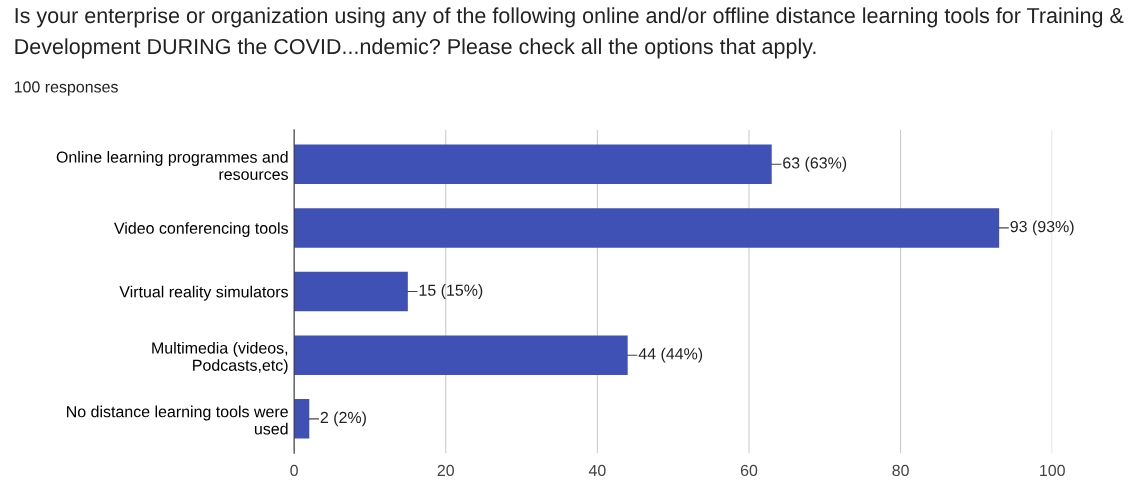 The width and height of the screenshot is (1140, 490). What do you see at coordinates (815, 164) in the screenshot?
I see `data-label: 63 (63%)` at bounding box center [815, 164].